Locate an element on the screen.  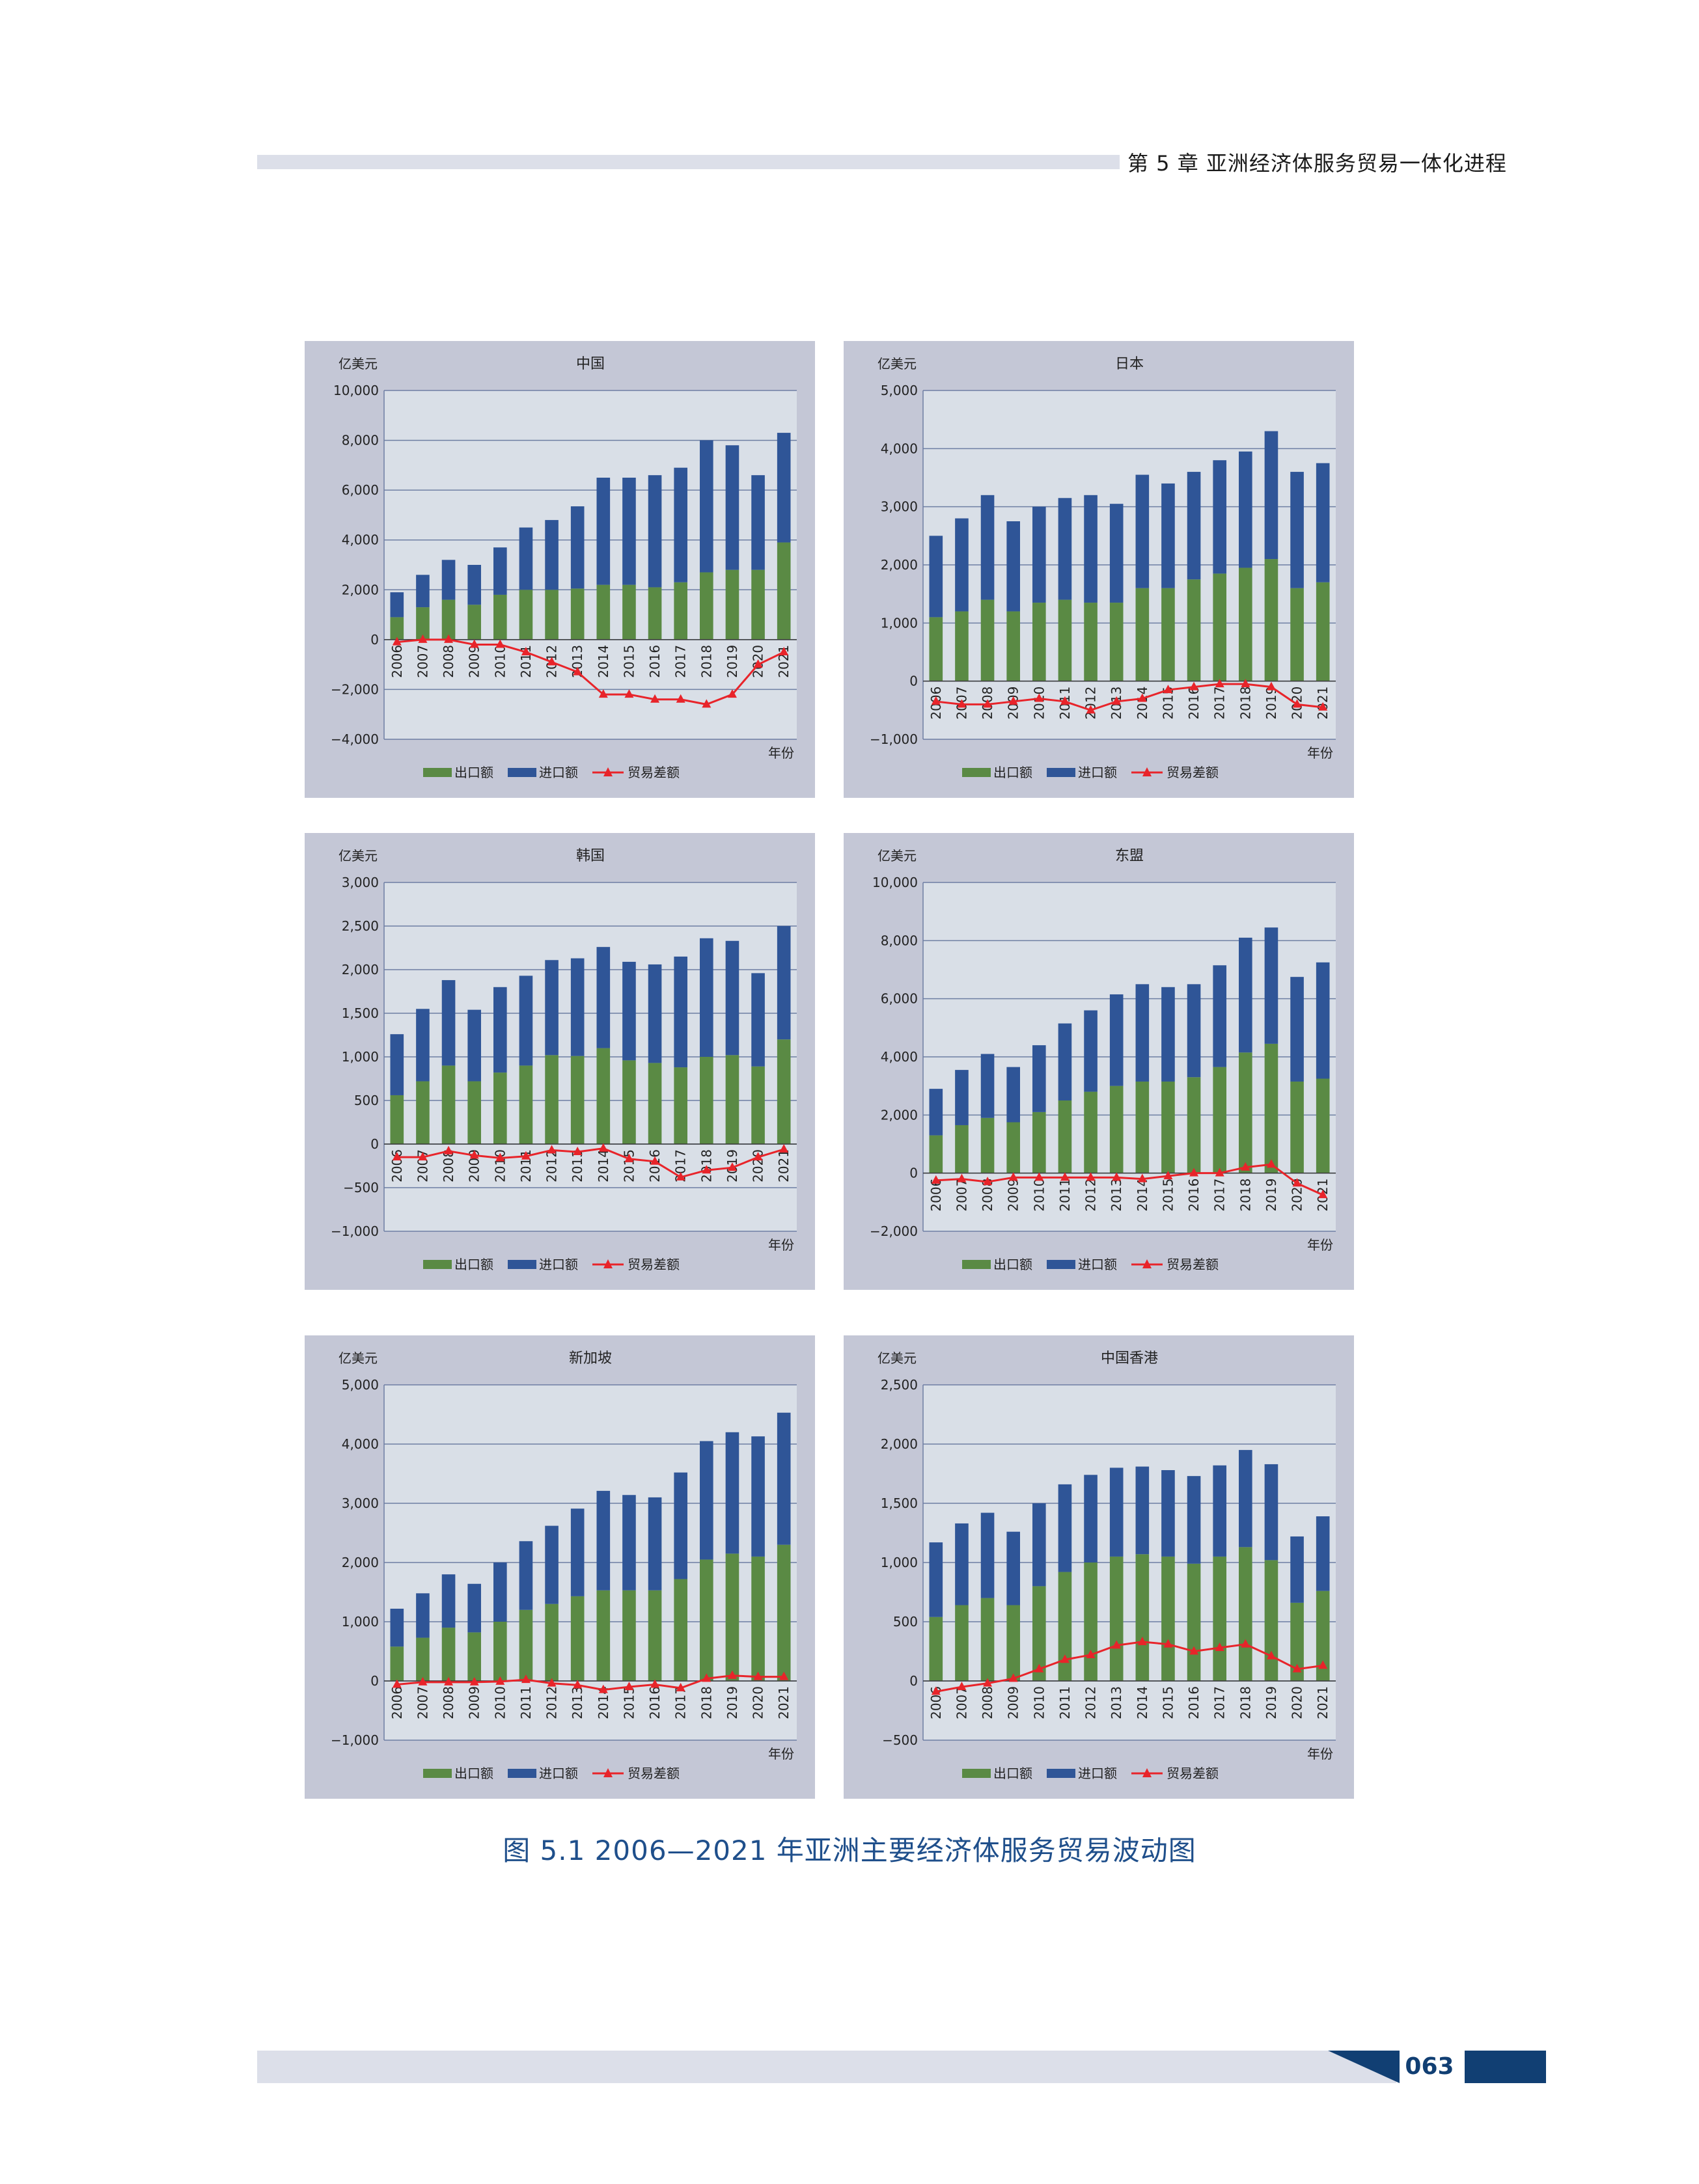
footer-bar is located at coordinates (826, 2067).